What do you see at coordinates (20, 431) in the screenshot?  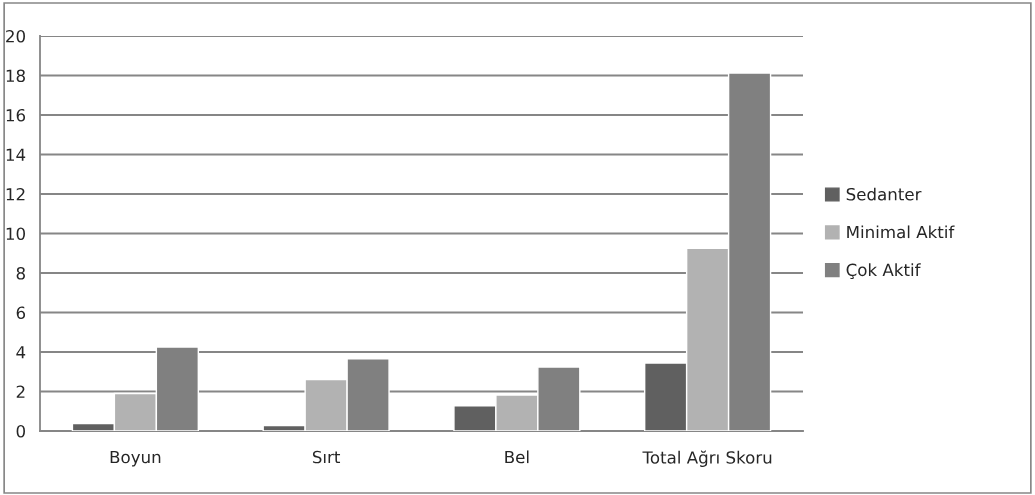 I see `y-tick-label: 0` at bounding box center [20, 431].